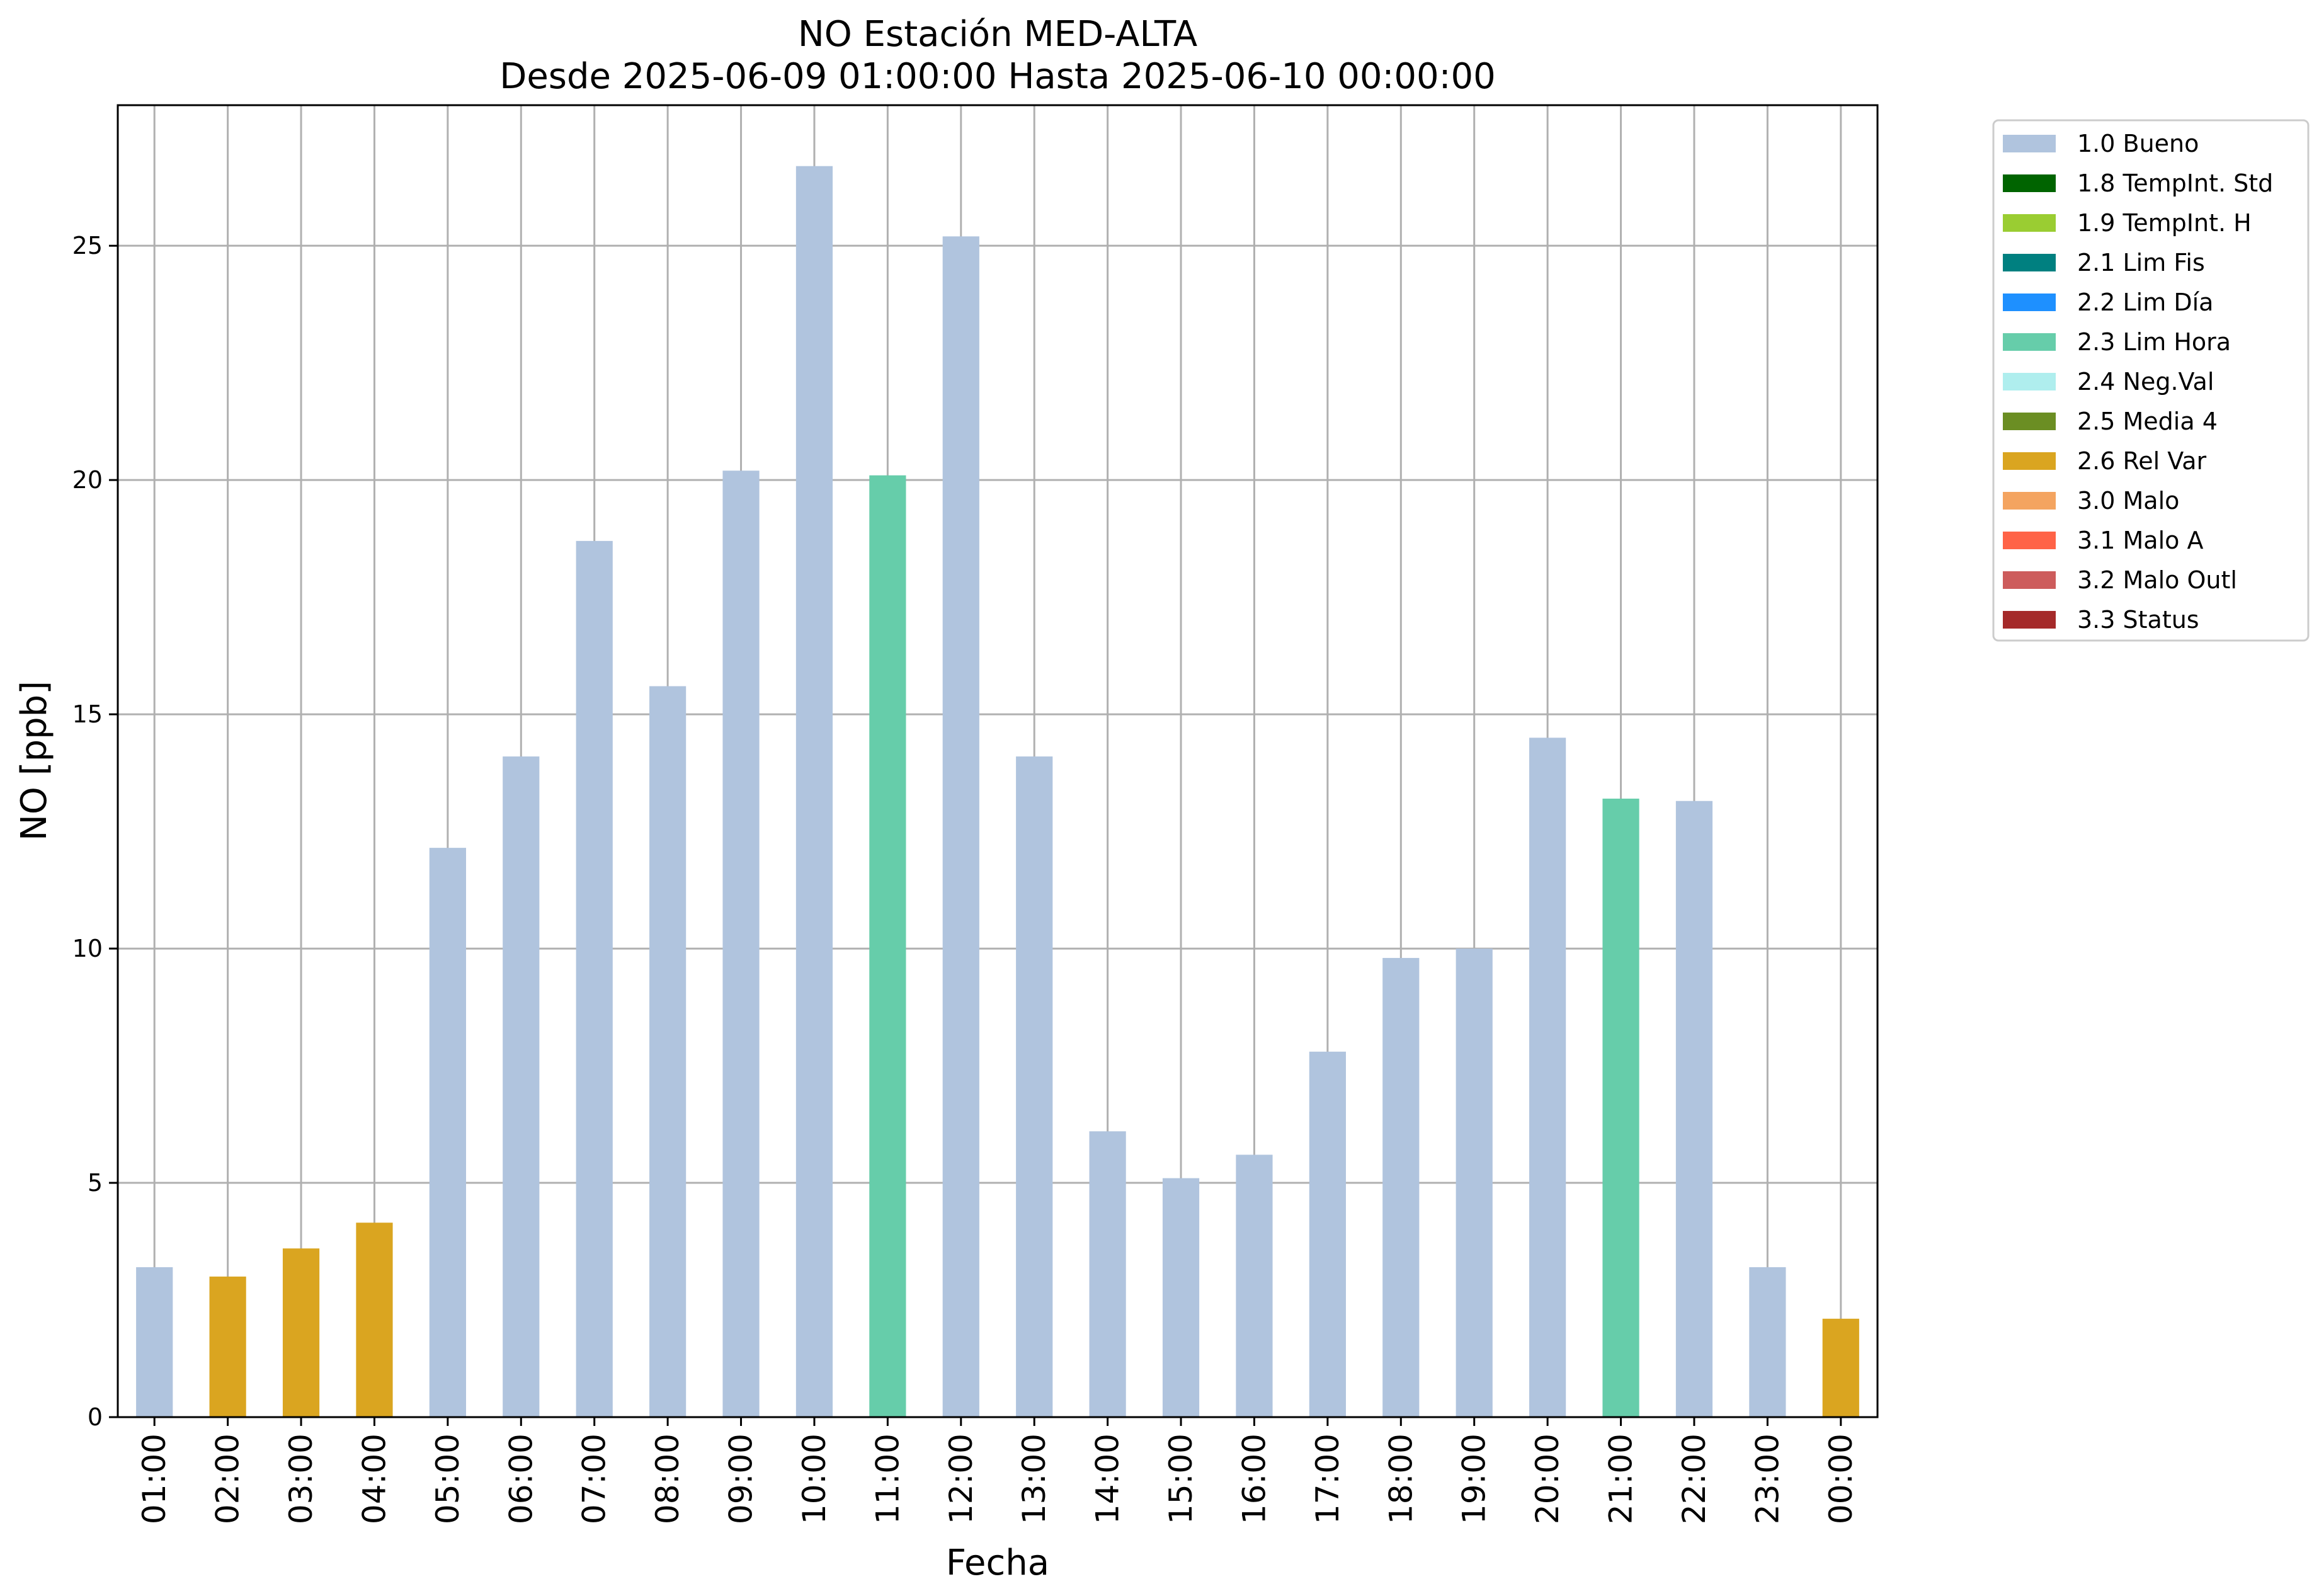 This screenshot has width=2319, height=1596. What do you see at coordinates (448, 1479) in the screenshot?
I see `x-tick-label: 05:00` at bounding box center [448, 1479].